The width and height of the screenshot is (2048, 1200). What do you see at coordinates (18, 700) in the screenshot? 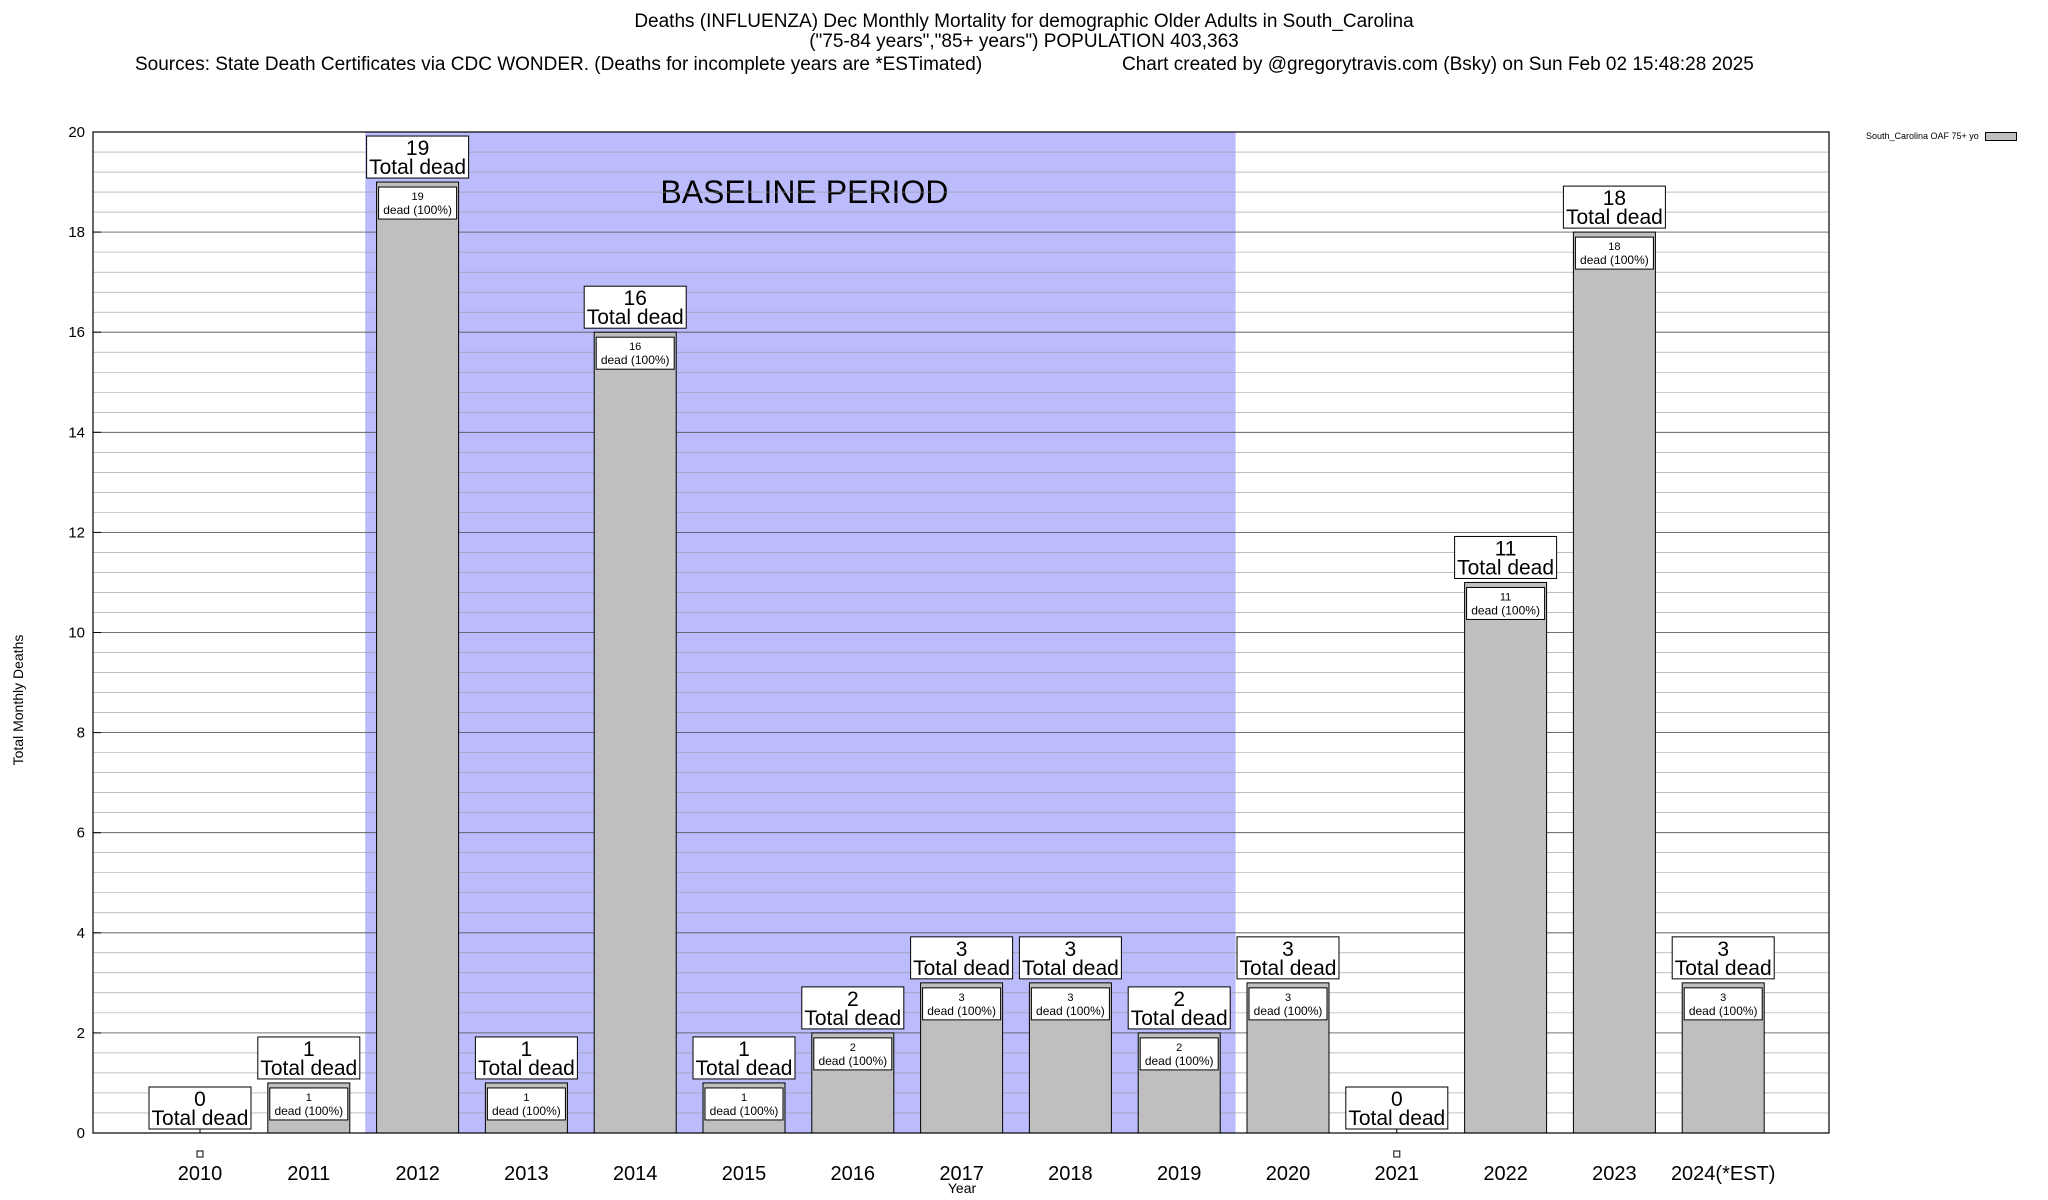
I see `y-axis-label: Total Monthly Deaths` at bounding box center [18, 700].